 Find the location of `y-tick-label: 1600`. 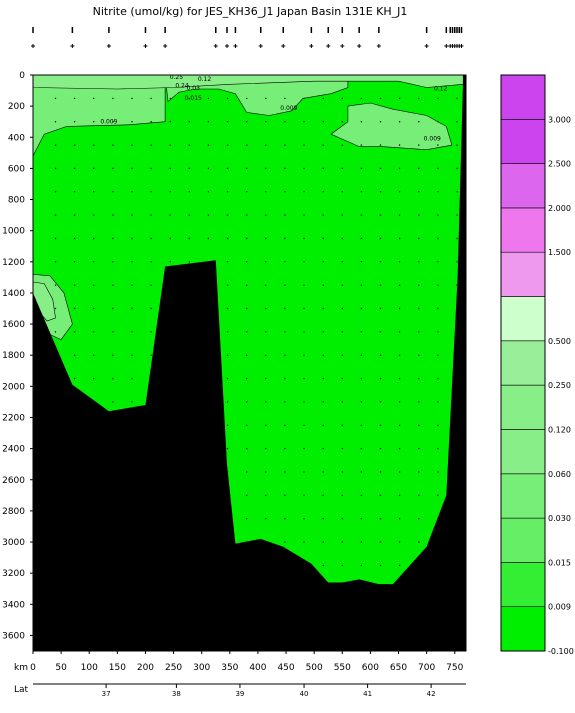

y-tick-label: 1600 is located at coordinates (13, 325).